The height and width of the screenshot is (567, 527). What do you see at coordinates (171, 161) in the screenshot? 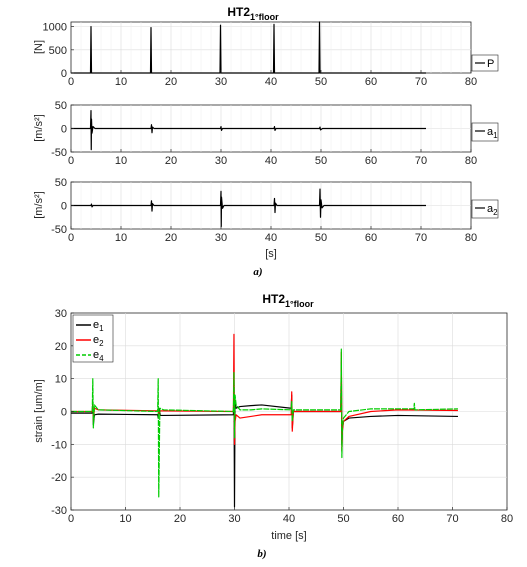
I see `x-tick-label-acceleration-1: 20` at bounding box center [171, 161].